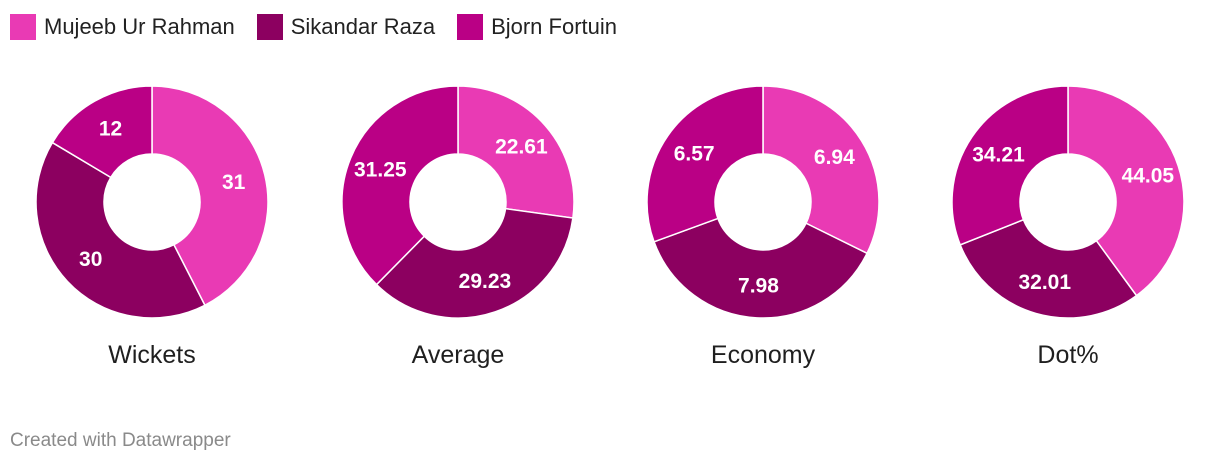 The height and width of the screenshot is (466, 1220). What do you see at coordinates (1067, 355) in the screenshot?
I see `chart-title-dot: Dot%` at bounding box center [1067, 355].